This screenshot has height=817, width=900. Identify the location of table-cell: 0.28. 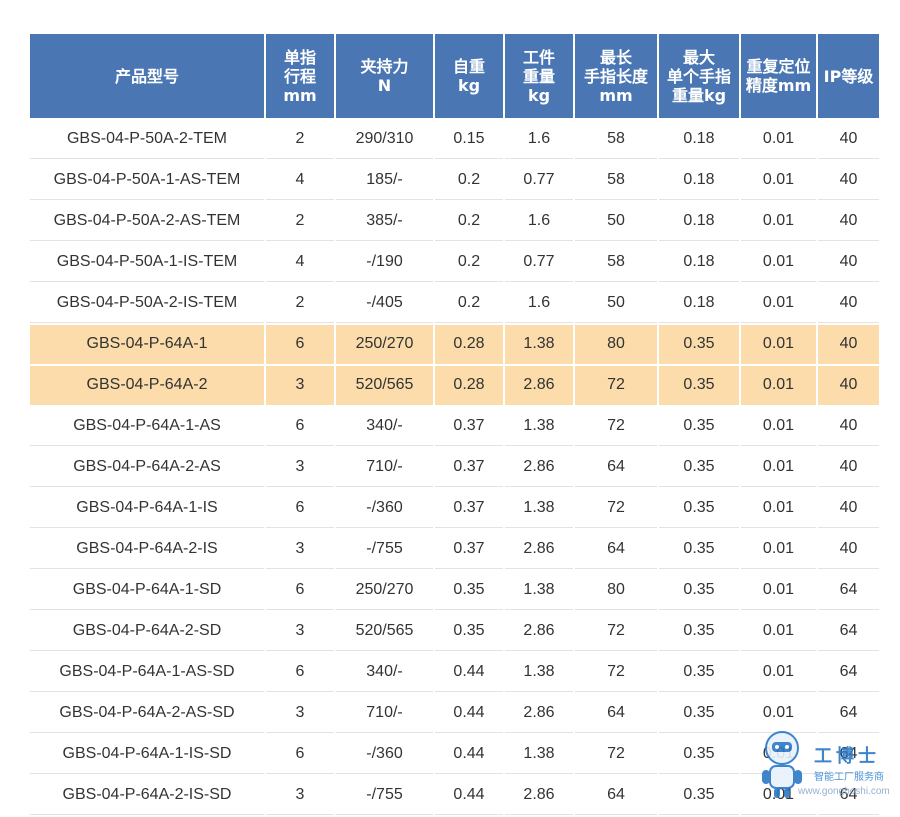
(469, 344).